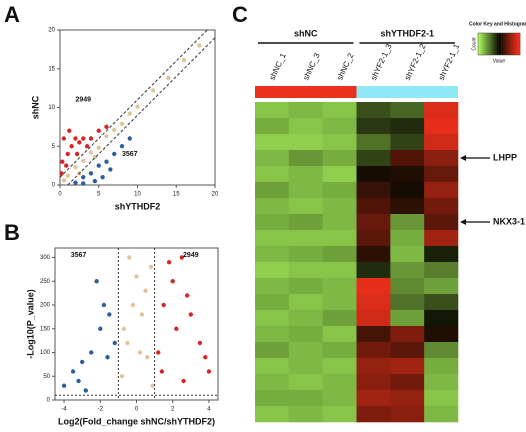  What do you see at coordinates (209, 410) in the screenshot?
I see `x-tick-label: 4` at bounding box center [209, 410].